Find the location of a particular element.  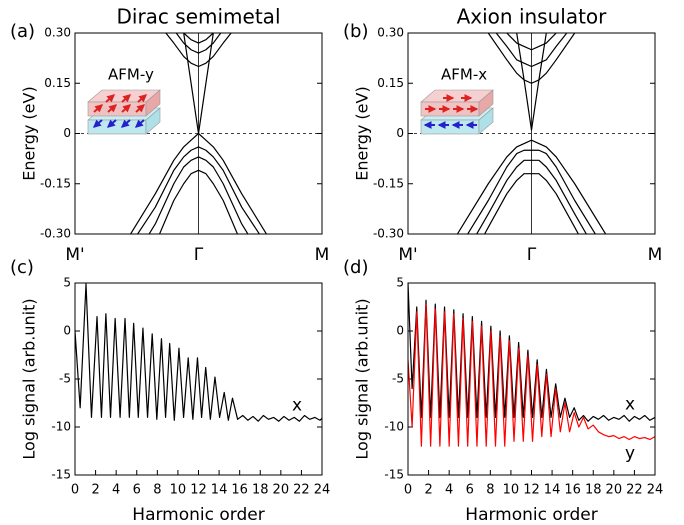

panel-label: (b) is located at coordinates (355, 31).